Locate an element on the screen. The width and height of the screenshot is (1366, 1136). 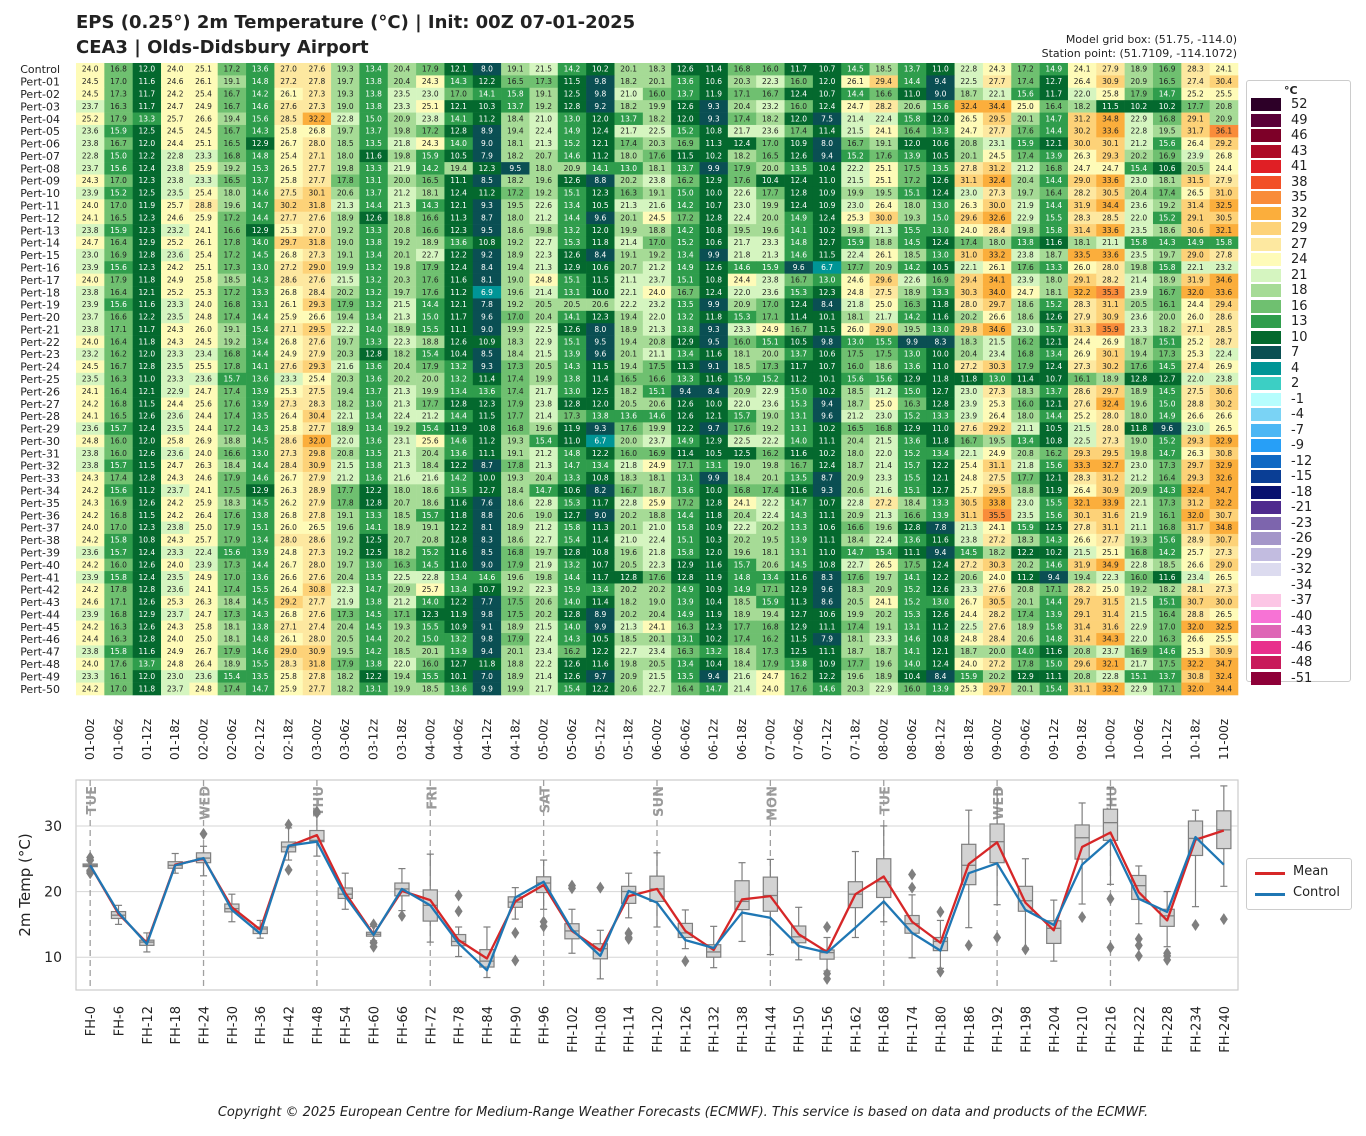
heatmap-cell-label: 19.9 is located at coordinates (657, 106).